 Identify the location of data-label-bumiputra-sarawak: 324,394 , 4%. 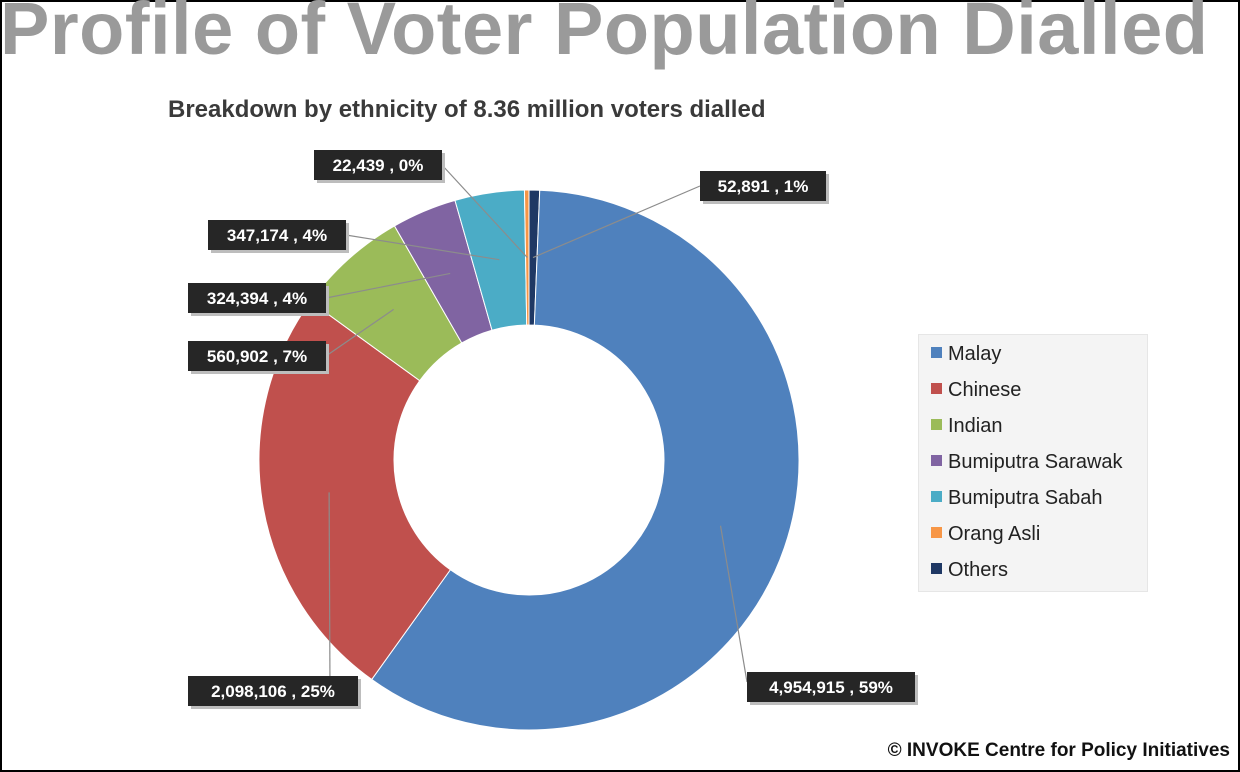
(258, 299).